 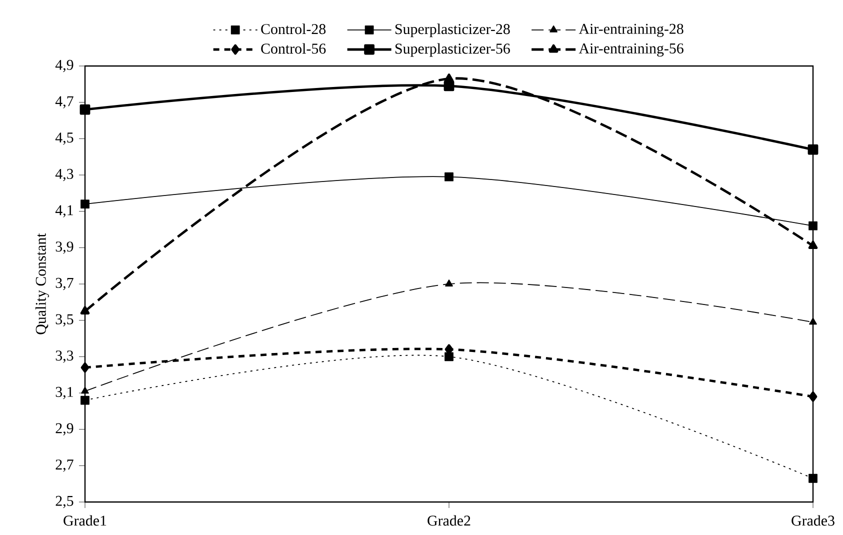 I want to click on legend-label: Superplasticizer-56, so click(x=452, y=50).